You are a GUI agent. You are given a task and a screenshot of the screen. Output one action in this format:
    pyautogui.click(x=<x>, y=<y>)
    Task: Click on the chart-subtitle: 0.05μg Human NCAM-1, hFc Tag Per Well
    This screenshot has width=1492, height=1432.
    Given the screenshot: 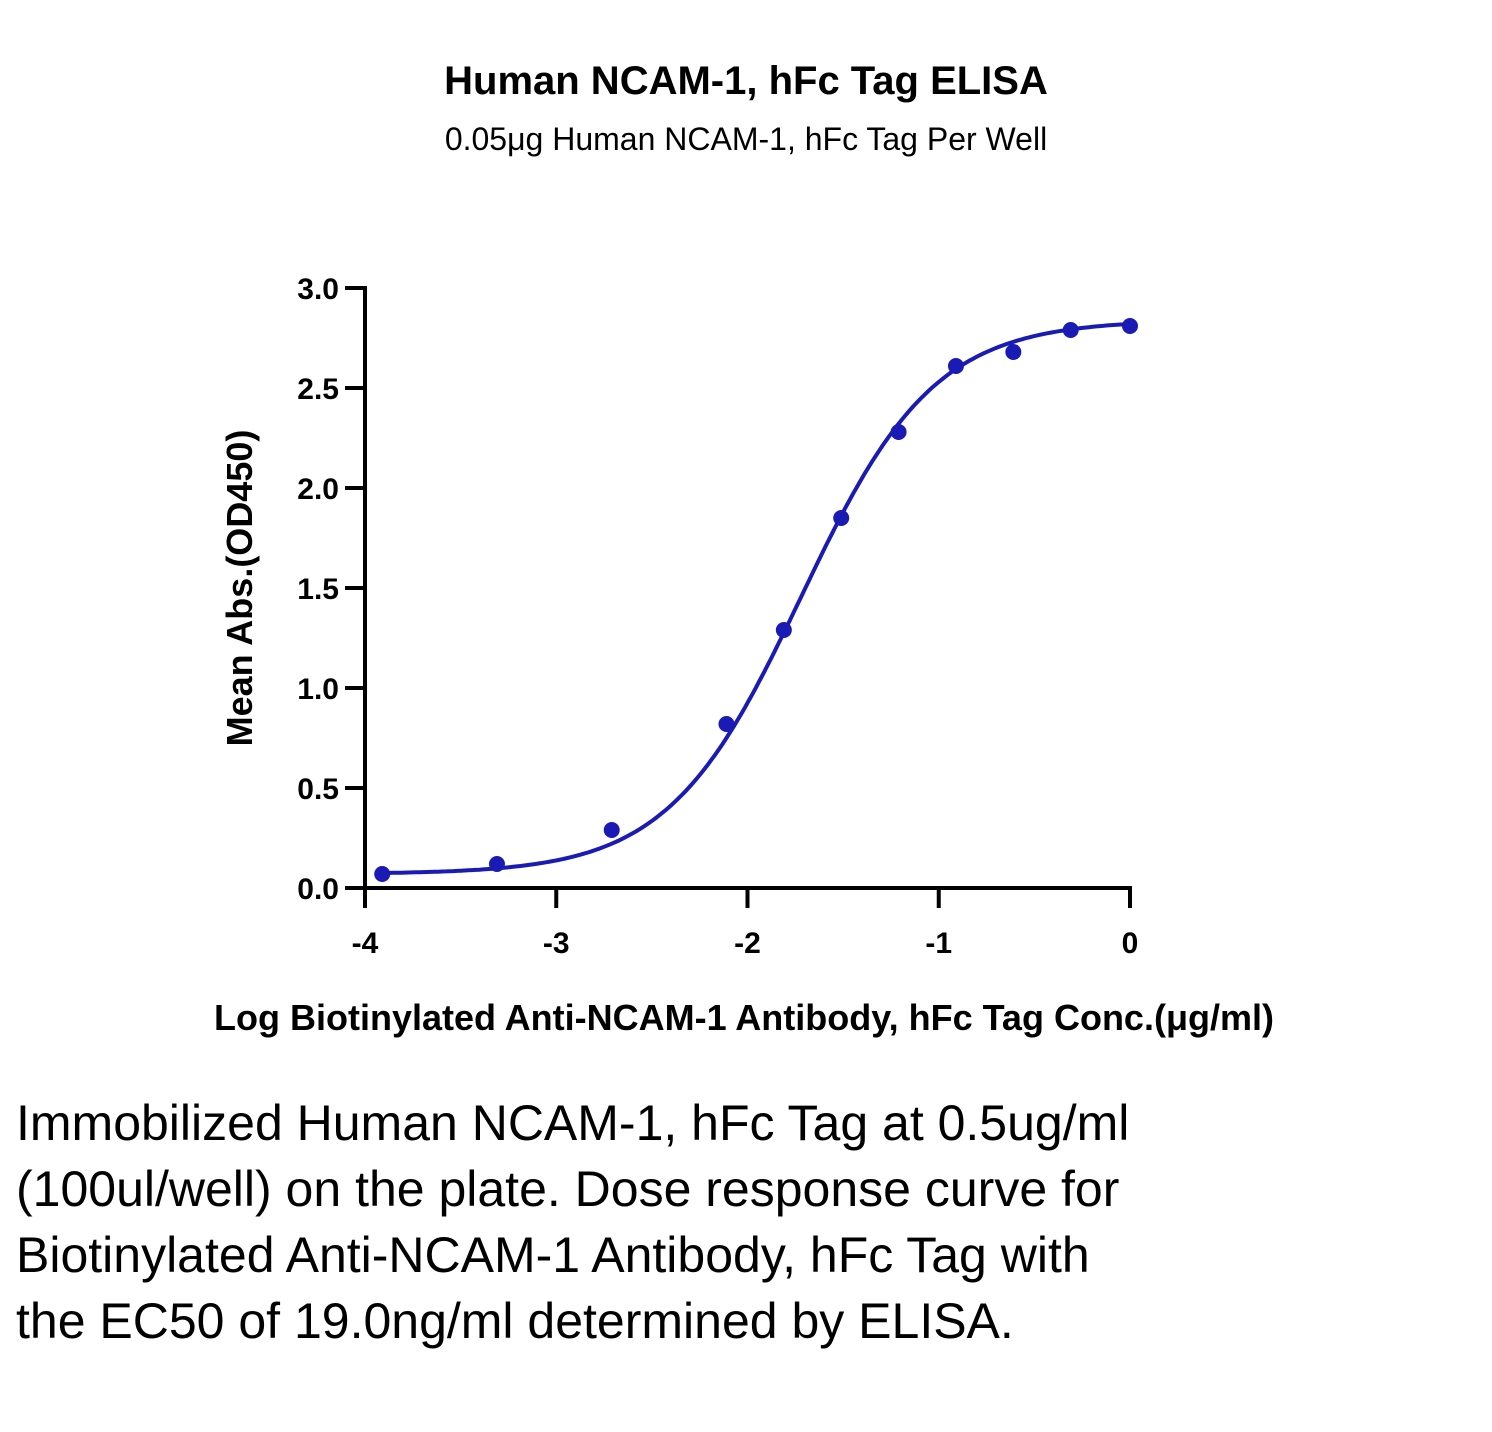 What is the action you would take?
    pyautogui.click(x=746, y=139)
    